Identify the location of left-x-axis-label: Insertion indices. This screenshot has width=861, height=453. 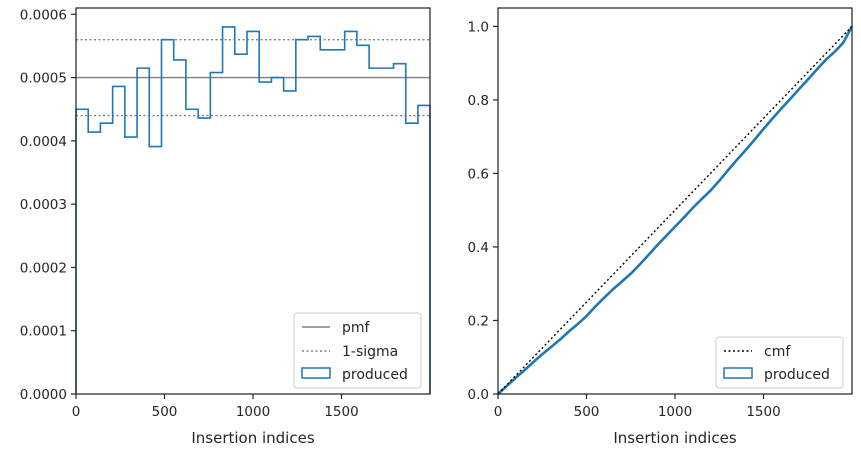
(252, 438).